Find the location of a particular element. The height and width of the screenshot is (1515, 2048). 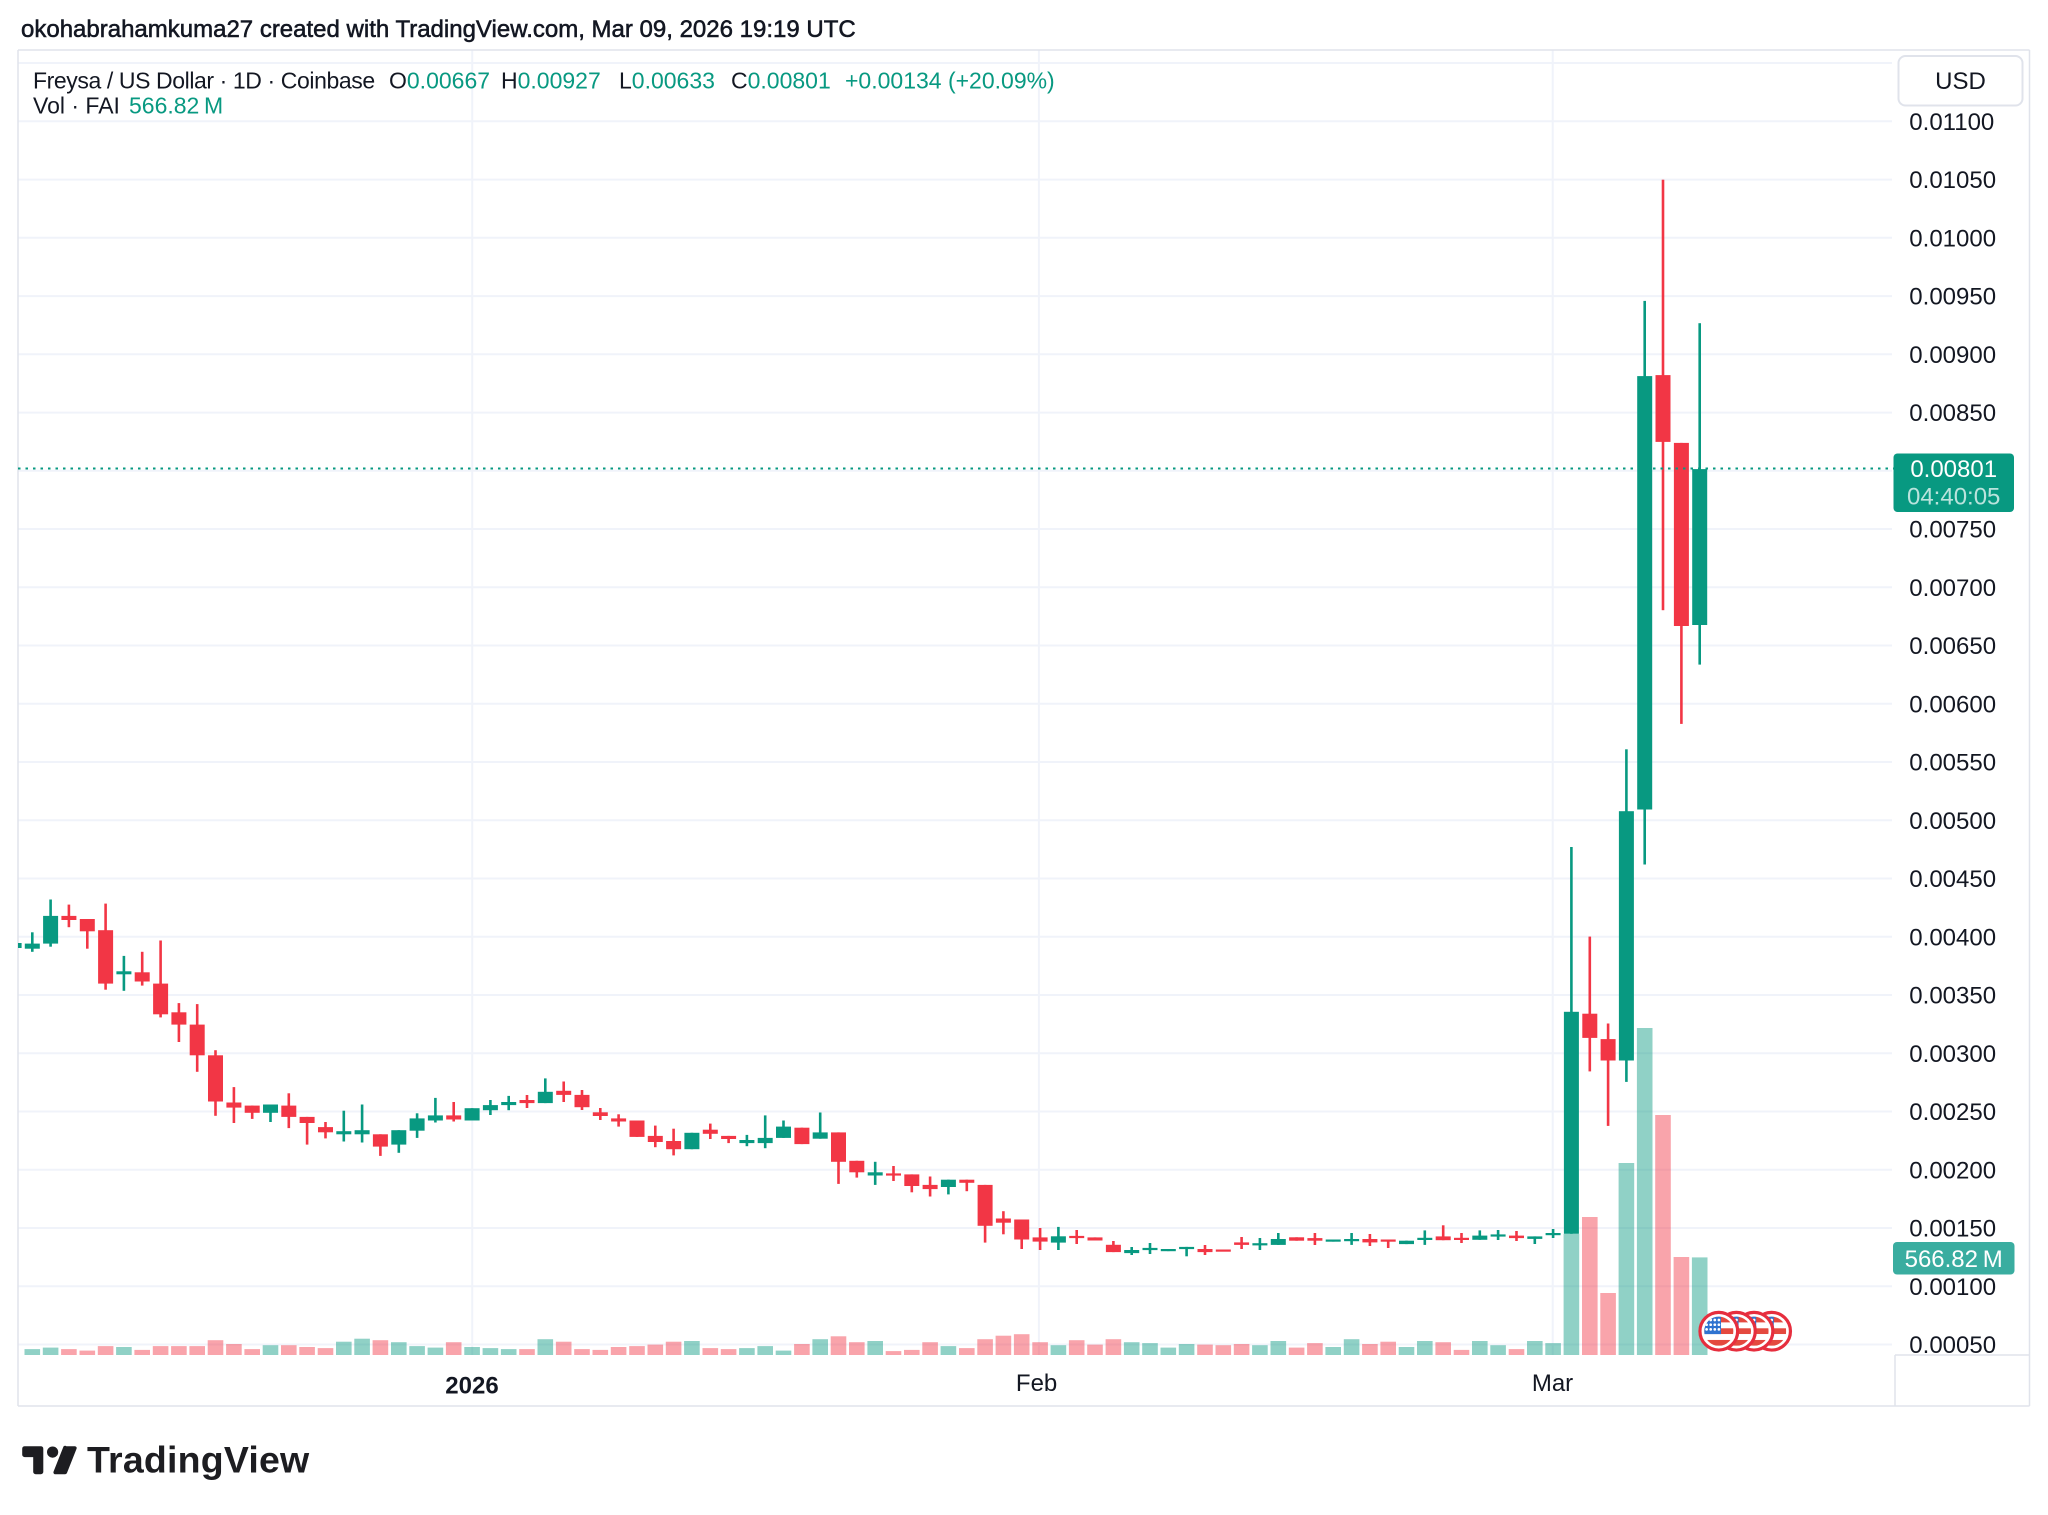

svg-text: 0.01050 is located at coordinates (1952, 180).